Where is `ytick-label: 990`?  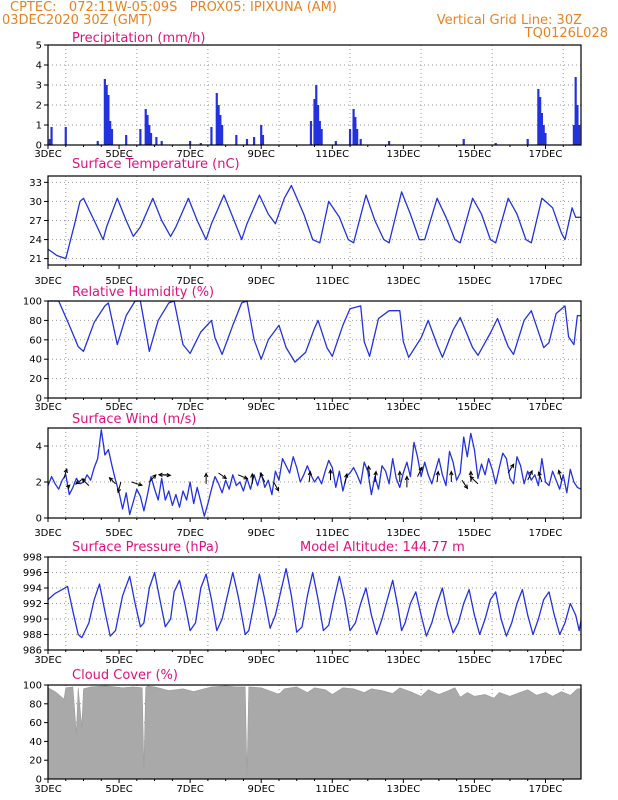
ytick-label: 990 is located at coordinates (32, 620).